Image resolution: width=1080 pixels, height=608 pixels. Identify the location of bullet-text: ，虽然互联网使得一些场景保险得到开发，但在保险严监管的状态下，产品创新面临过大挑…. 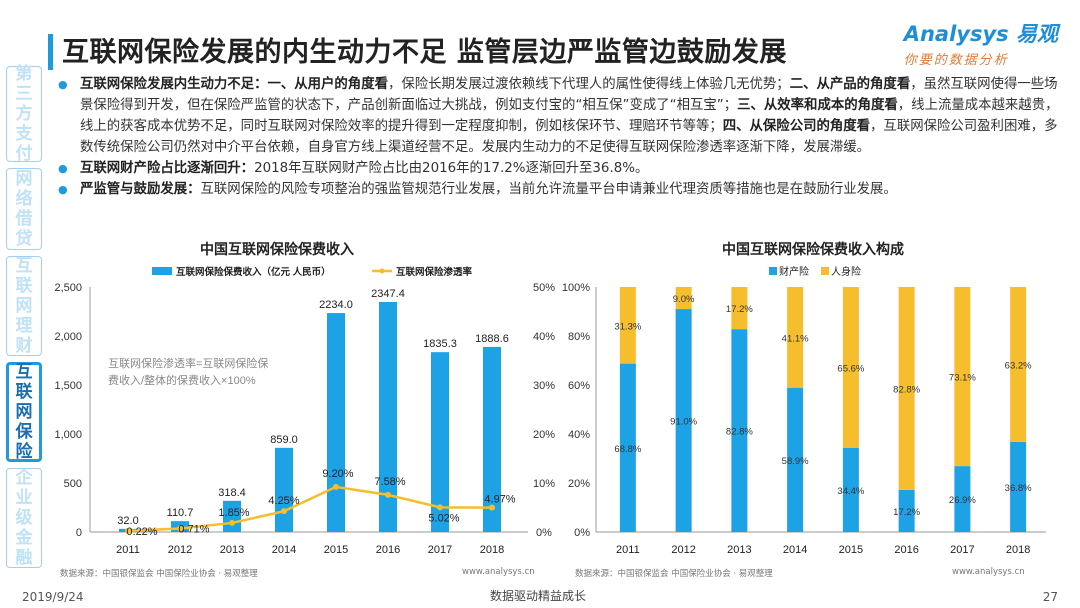
(569, 95).